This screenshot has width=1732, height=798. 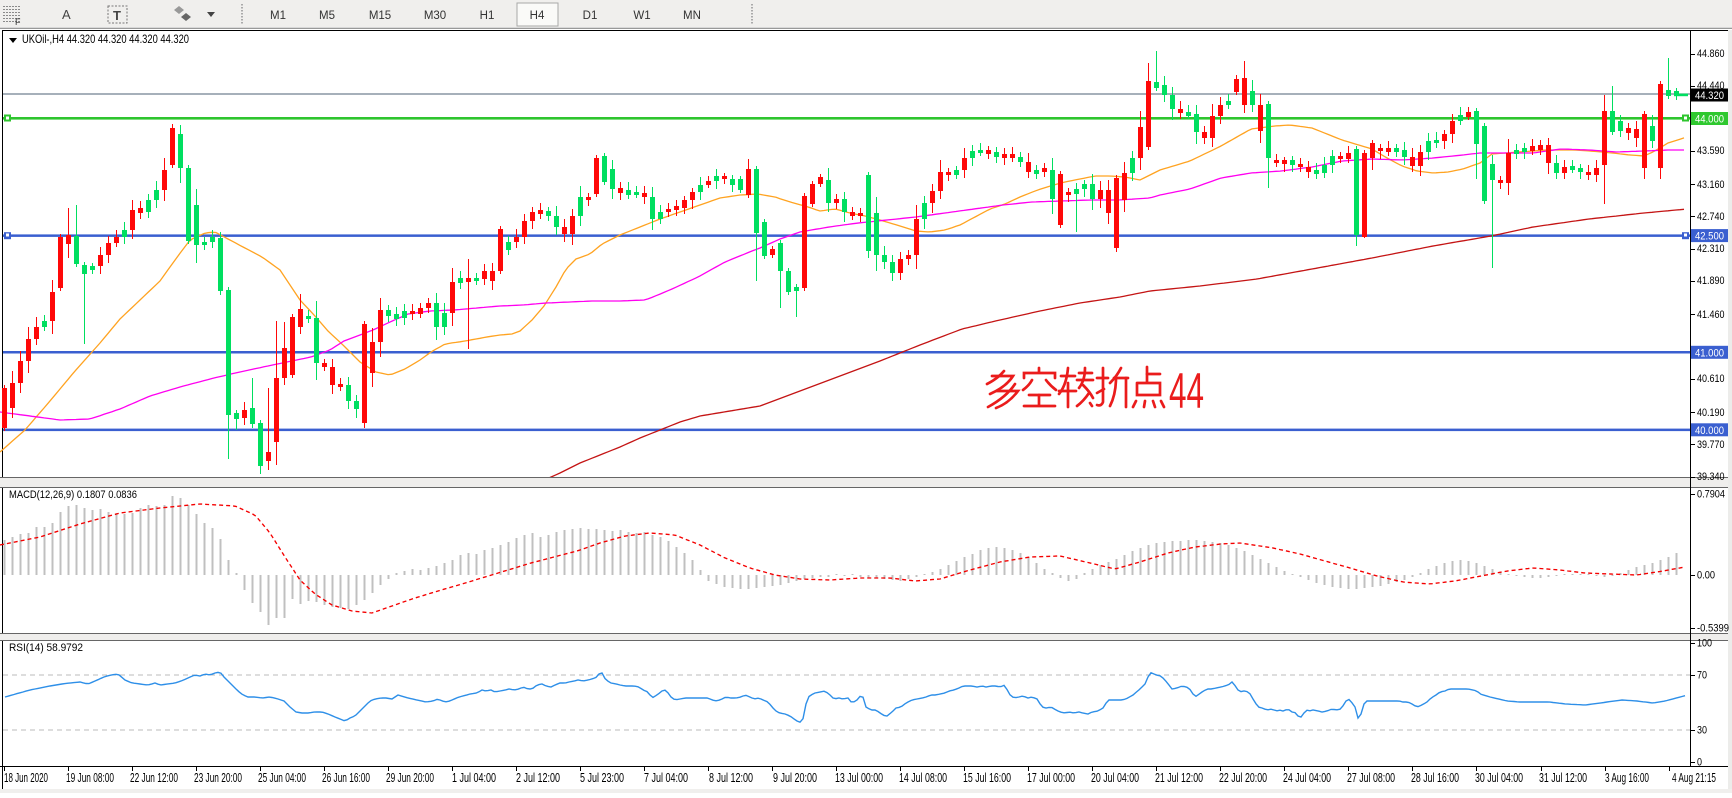 What do you see at coordinates (1307, 778) in the screenshot?
I see `svg-text: 24 Jul 04:00` at bounding box center [1307, 778].